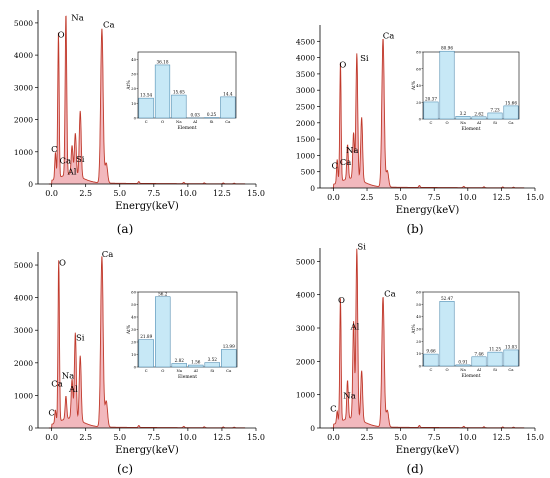 This screenshot has width=550, height=478. Describe the element at coordinates (431, 110) in the screenshot. I see `inset-bar-c` at that location.